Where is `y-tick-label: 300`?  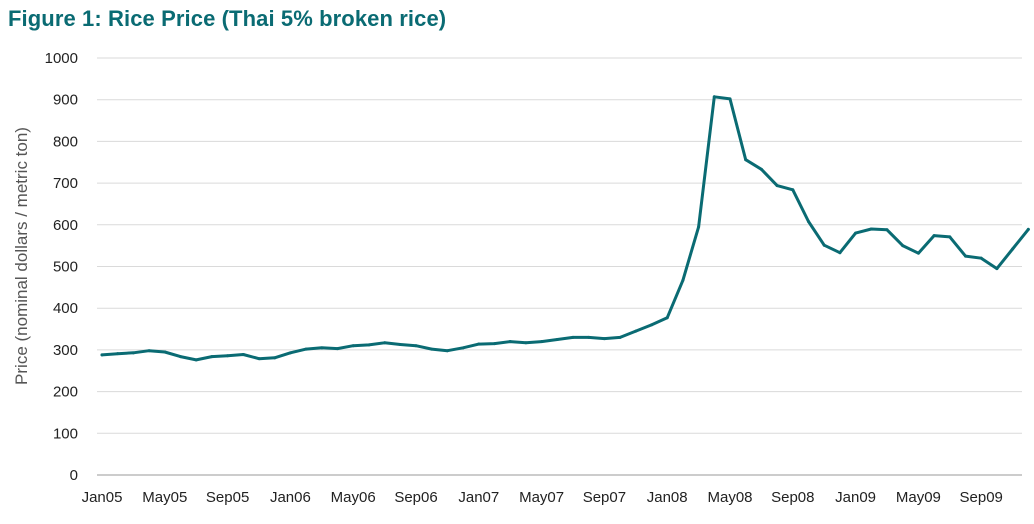
y-tick-label: 300 is located at coordinates (65, 350).